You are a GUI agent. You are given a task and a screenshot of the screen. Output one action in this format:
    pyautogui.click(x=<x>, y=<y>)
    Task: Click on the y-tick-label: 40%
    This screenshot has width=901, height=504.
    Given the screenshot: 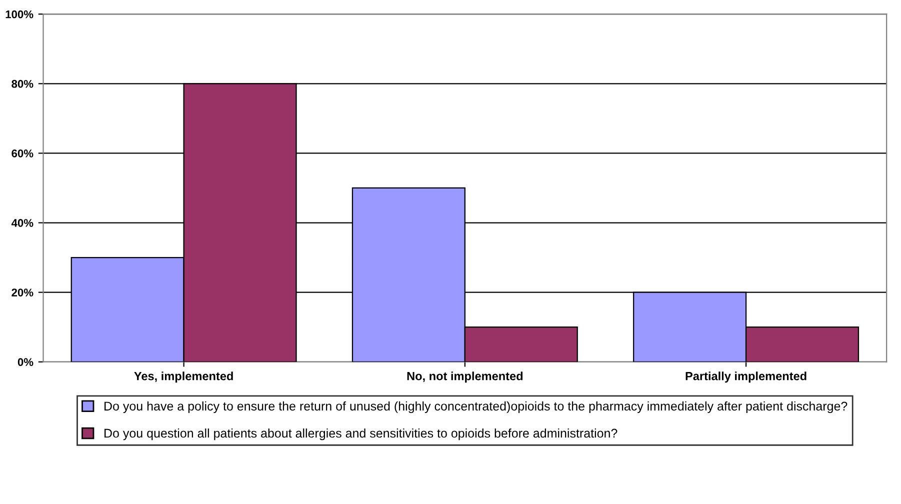 What is the action you would take?
    pyautogui.click(x=22, y=223)
    